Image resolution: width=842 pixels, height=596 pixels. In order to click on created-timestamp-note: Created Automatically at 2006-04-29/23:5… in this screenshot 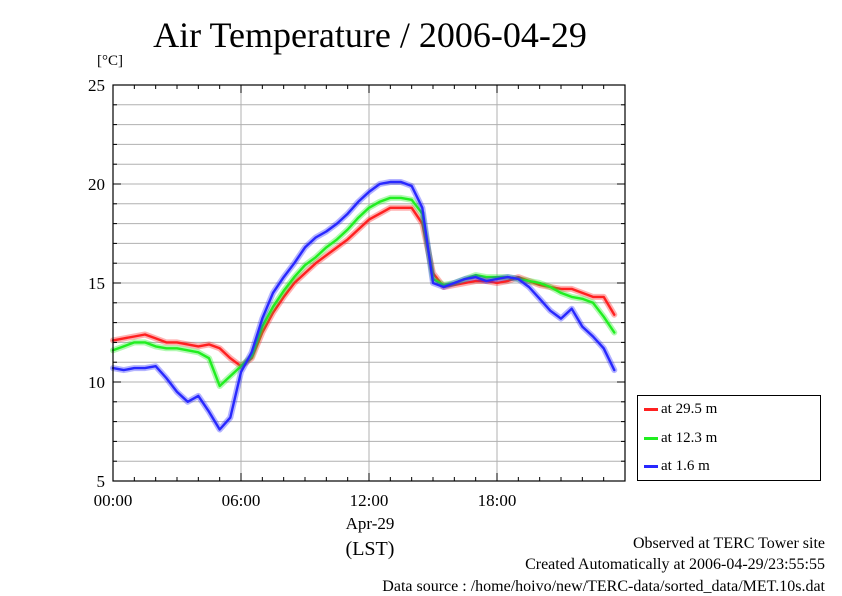, I will do `click(675, 564)`.